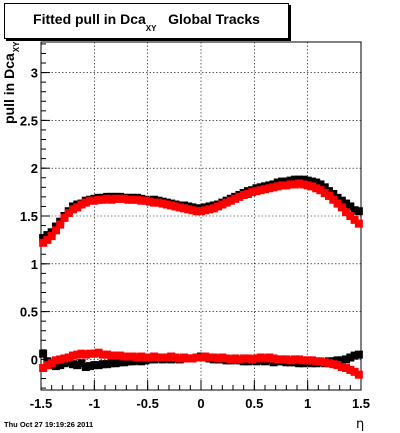 This screenshot has width=400, height=433. I want to click on y-tick-label: 3, so click(34, 73).